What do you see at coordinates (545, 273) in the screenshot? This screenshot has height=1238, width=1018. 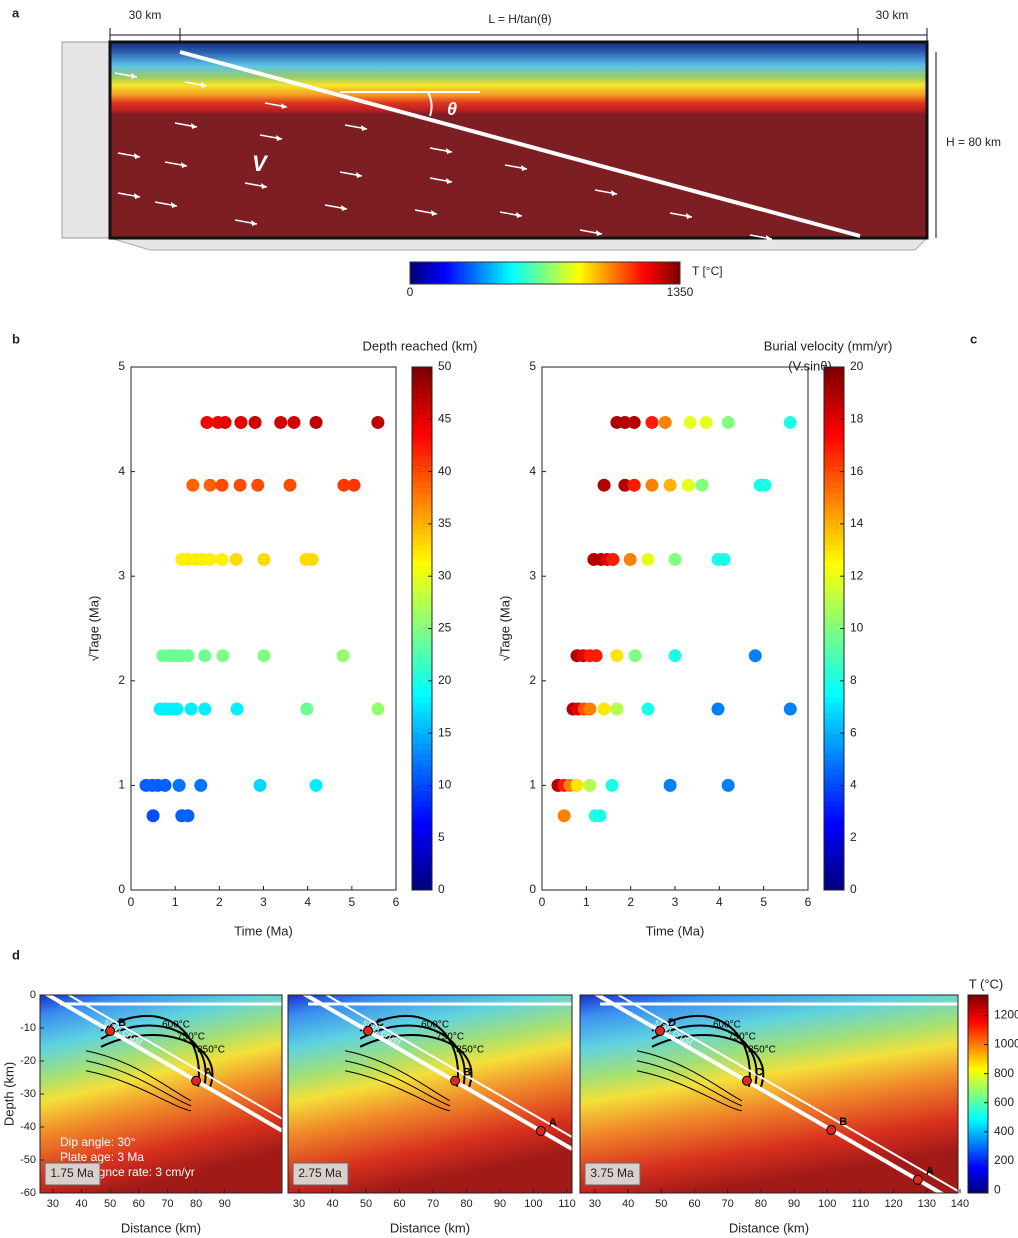 I see `colorbar-frame` at bounding box center [545, 273].